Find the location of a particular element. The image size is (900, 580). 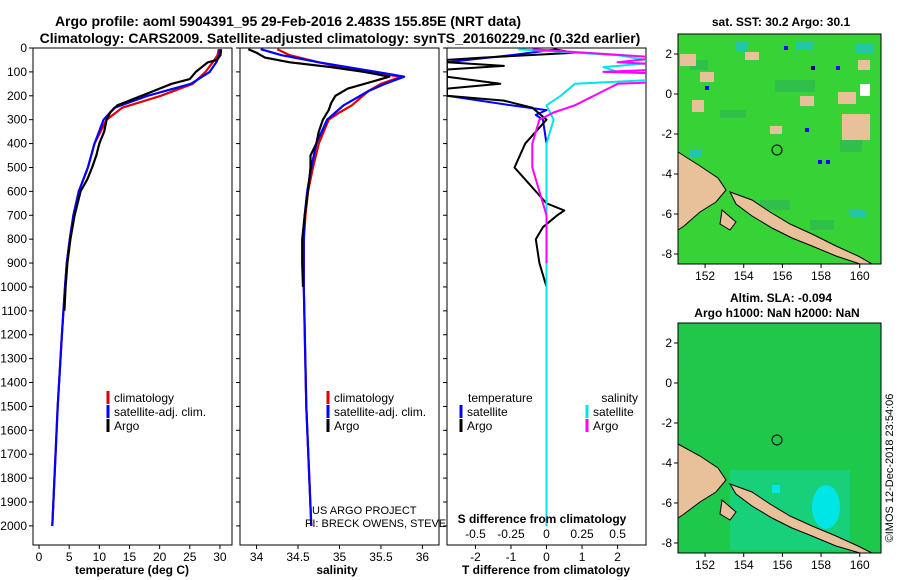

x-tick-label: 30 is located at coordinates (220, 557).